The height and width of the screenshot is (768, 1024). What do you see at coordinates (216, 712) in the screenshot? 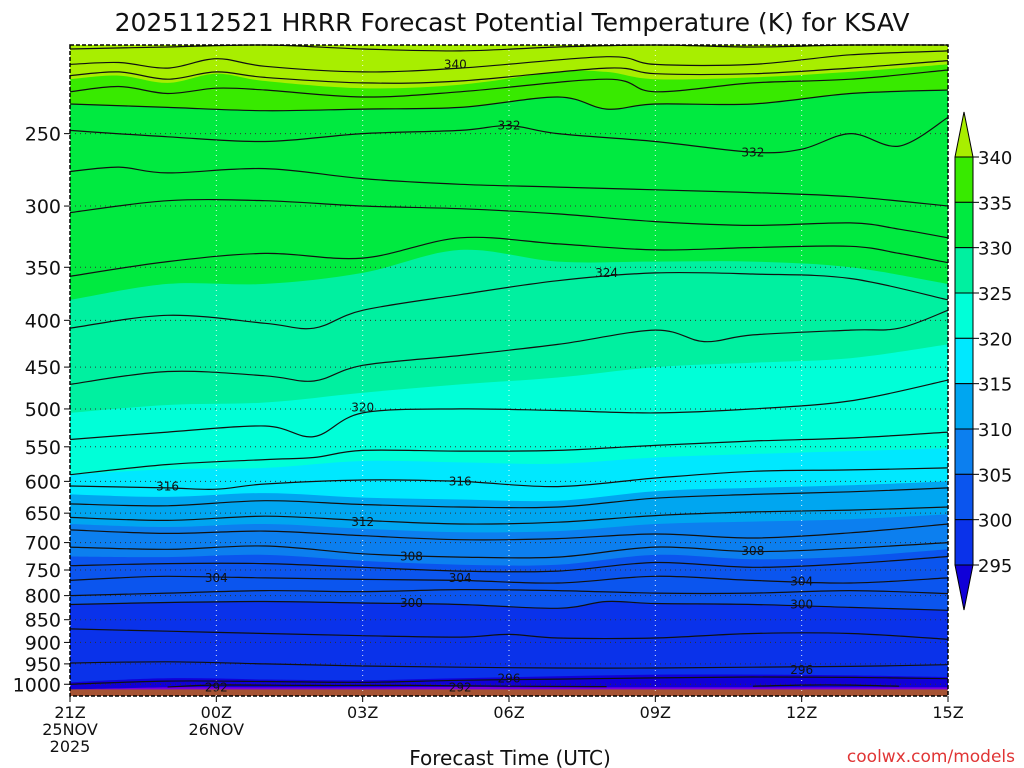
I see `x-tick-label-3-0: 00Z` at bounding box center [216, 712].